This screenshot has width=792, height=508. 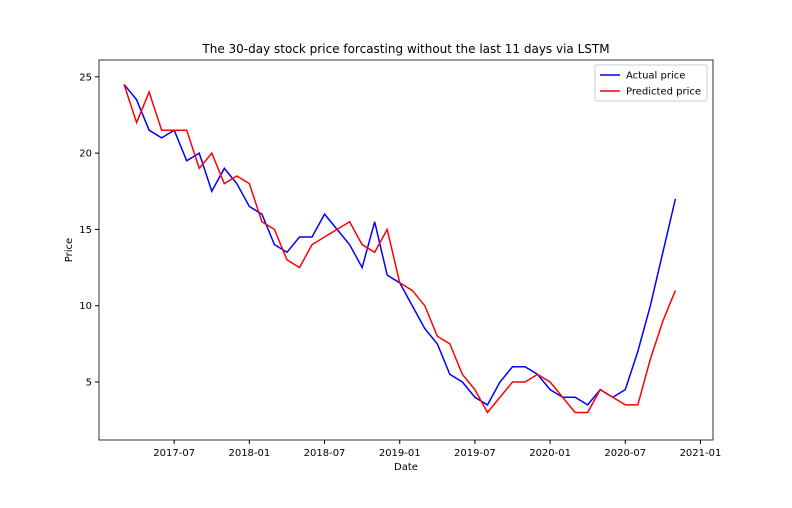 What do you see at coordinates (85, 77) in the screenshot?
I see `y-tick-label: 25` at bounding box center [85, 77].